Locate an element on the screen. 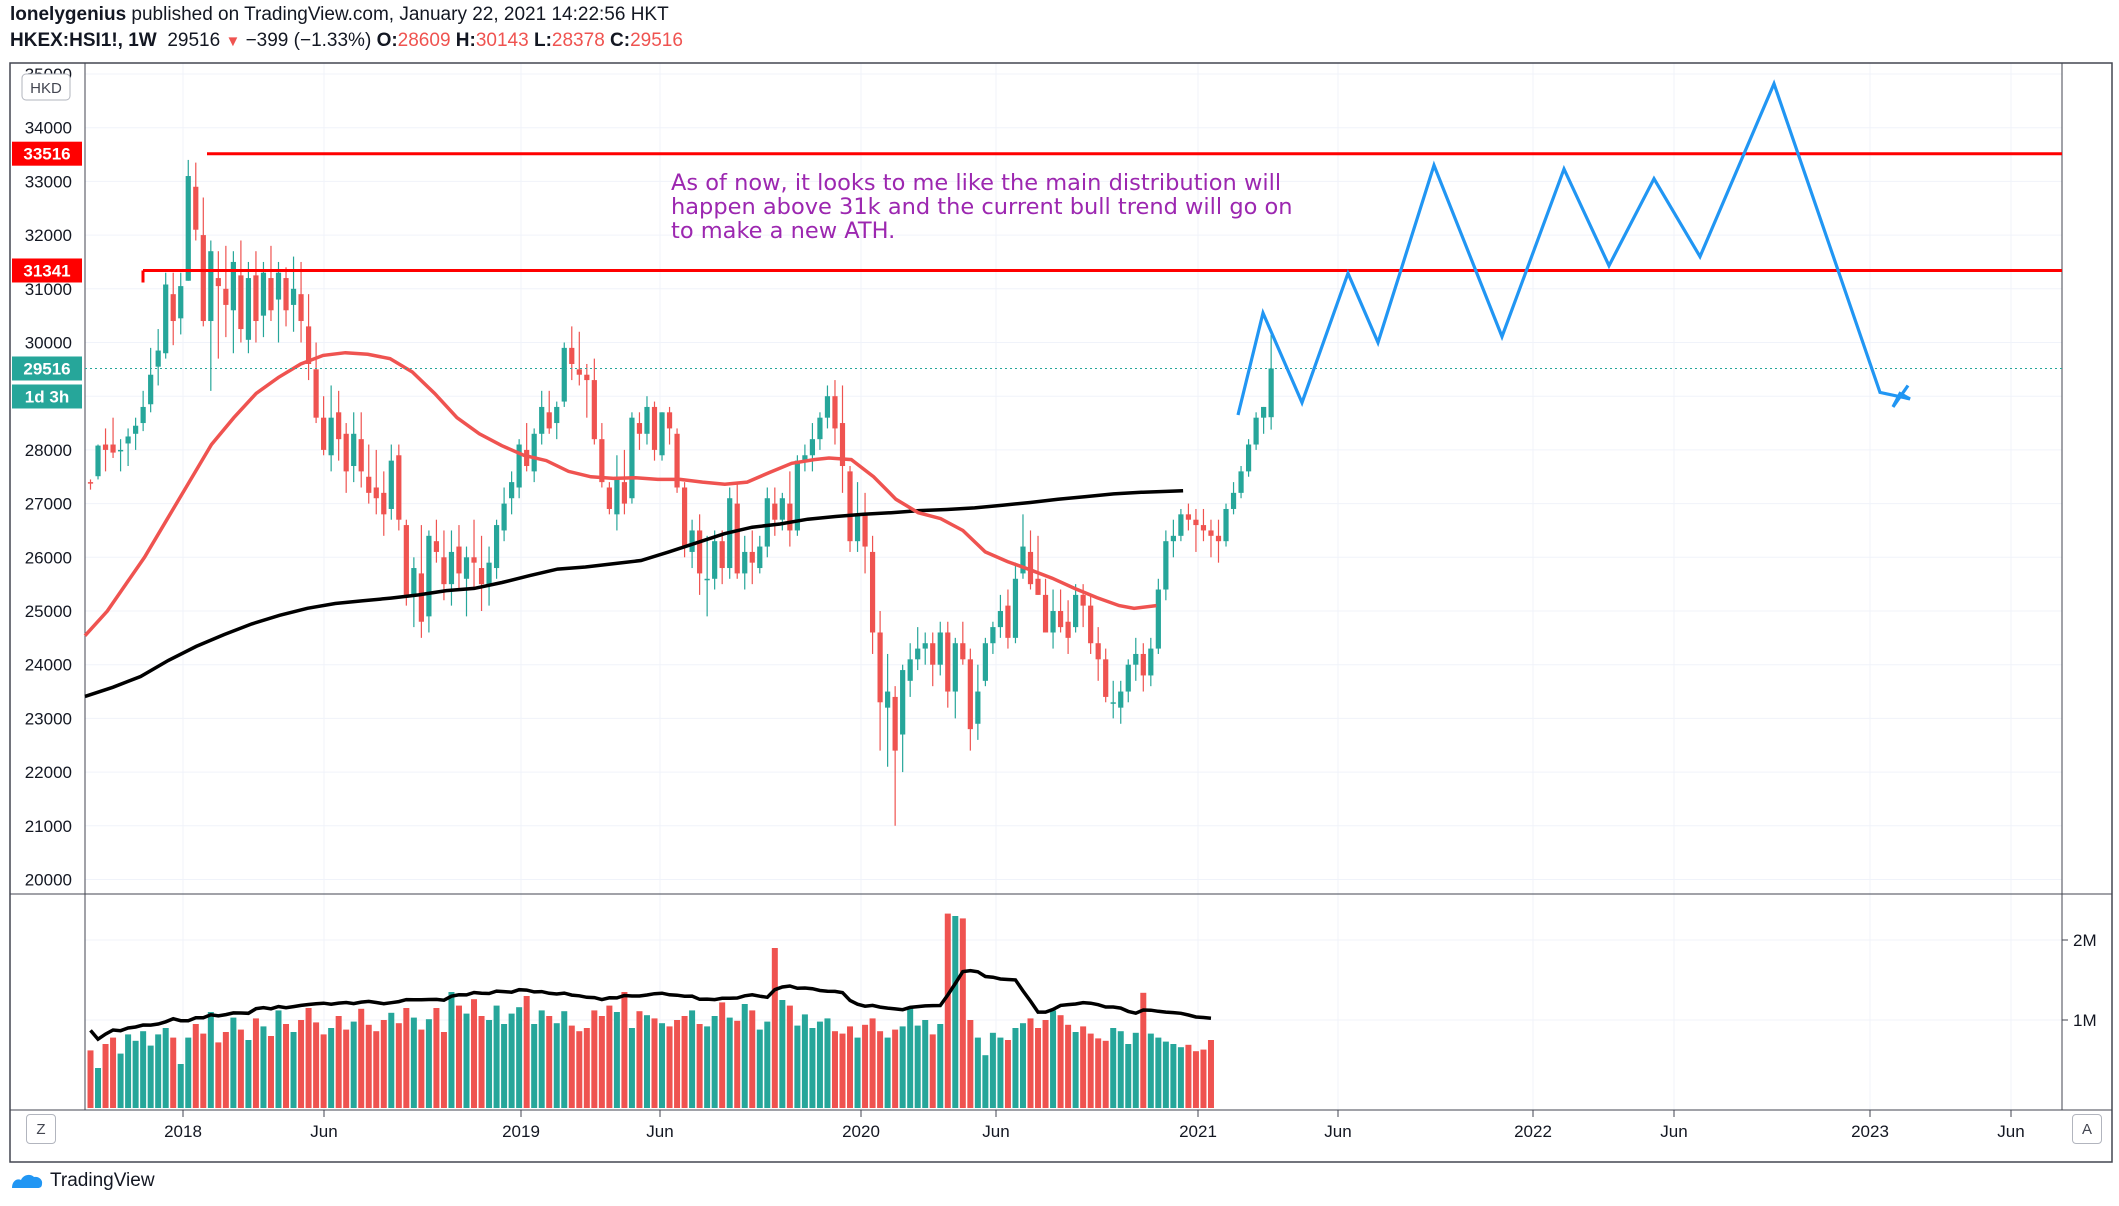 The image size is (2119, 1206). auto-scale-button: A is located at coordinates (2087, 1129).